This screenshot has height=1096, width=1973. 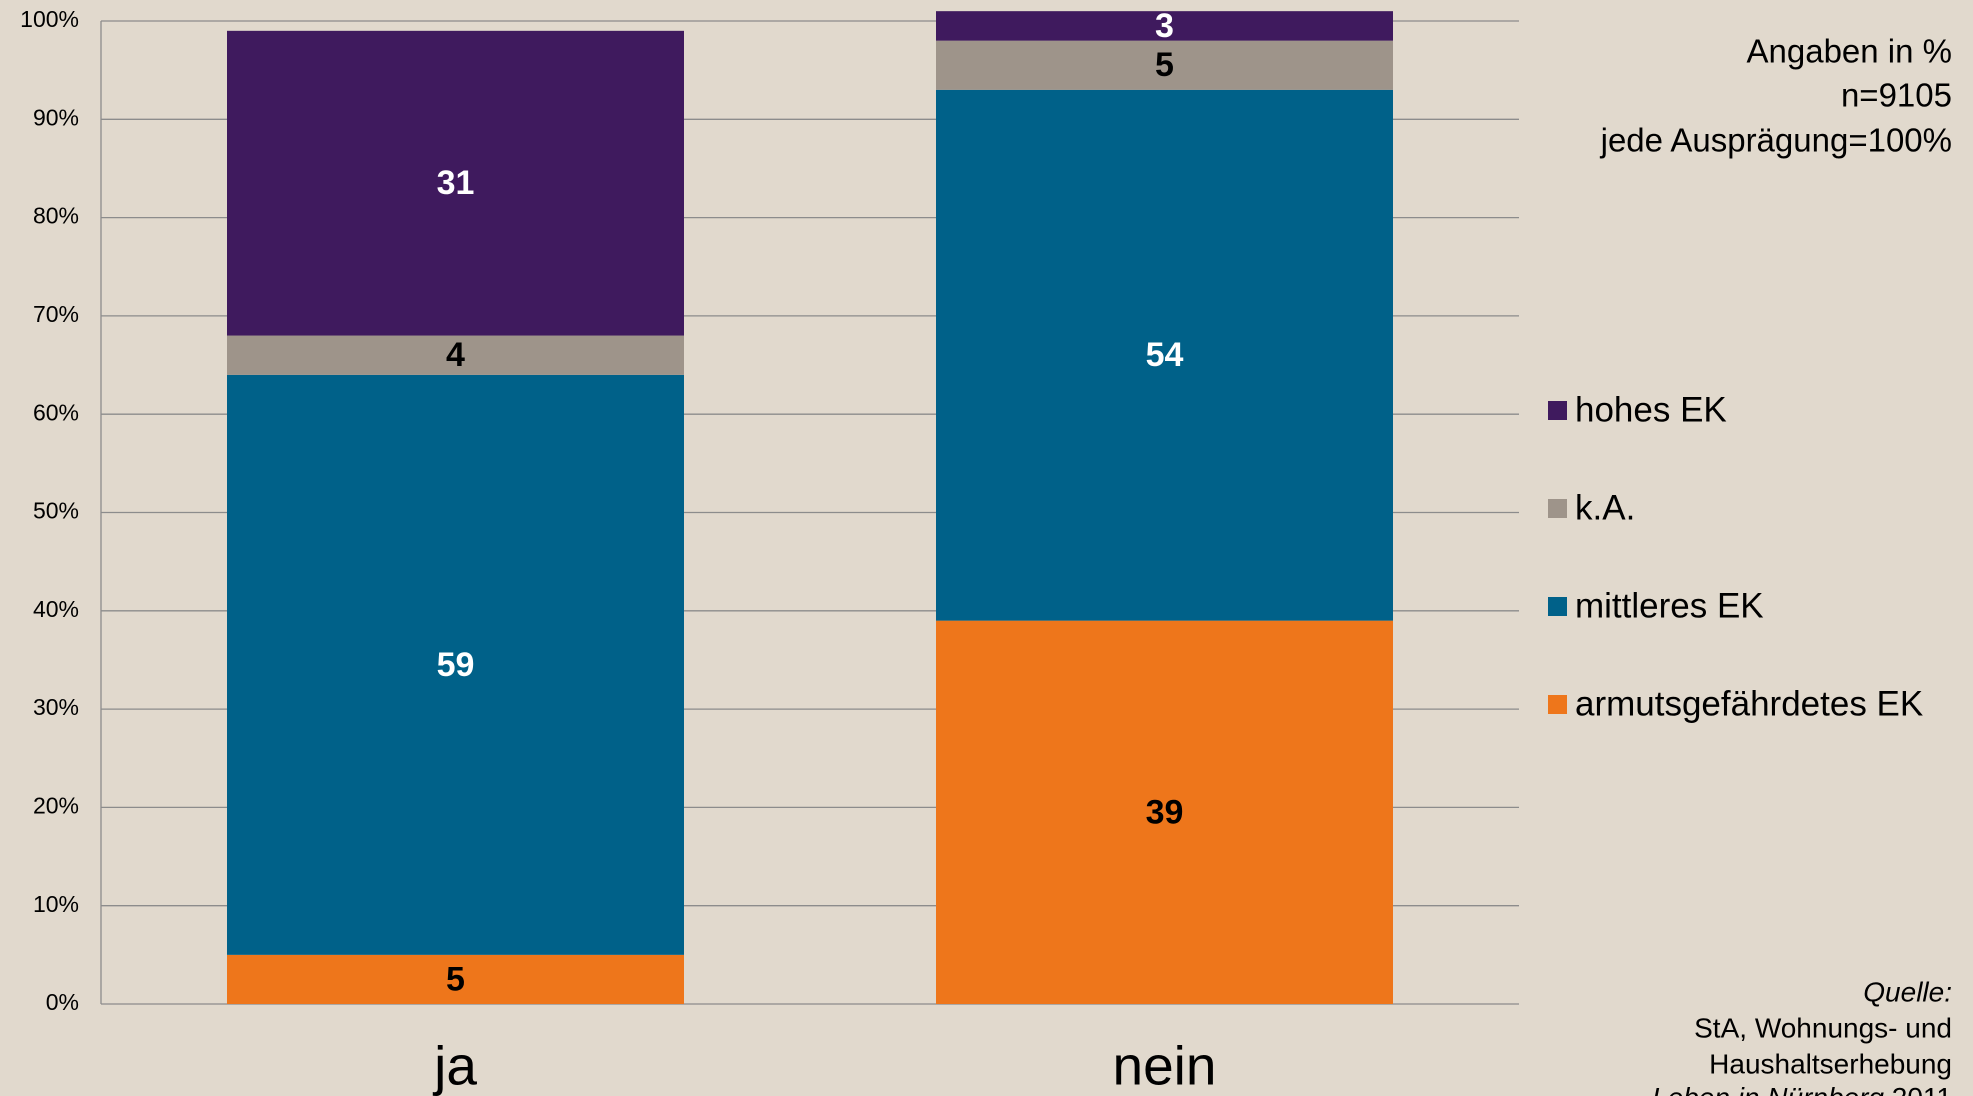 What do you see at coordinates (1823, 1027) in the screenshot?
I see `source-line: StA, Wohnungs- und` at bounding box center [1823, 1027].